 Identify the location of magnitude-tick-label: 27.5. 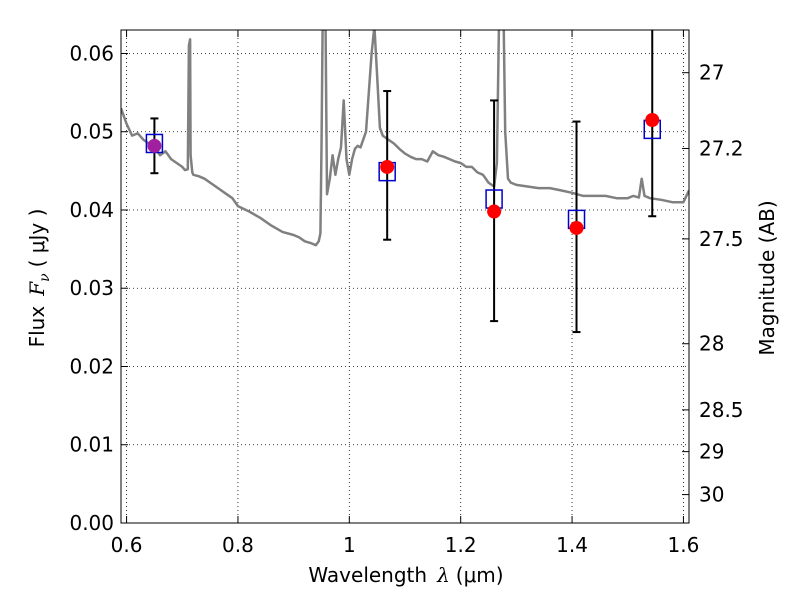
(721, 239).